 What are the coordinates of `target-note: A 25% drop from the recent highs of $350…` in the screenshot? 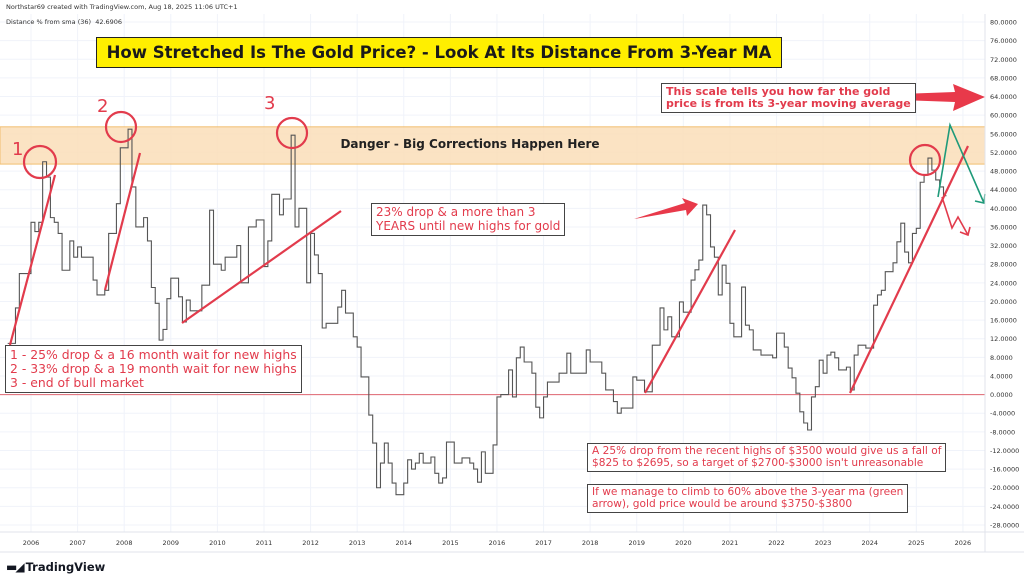 It's located at (767, 457).